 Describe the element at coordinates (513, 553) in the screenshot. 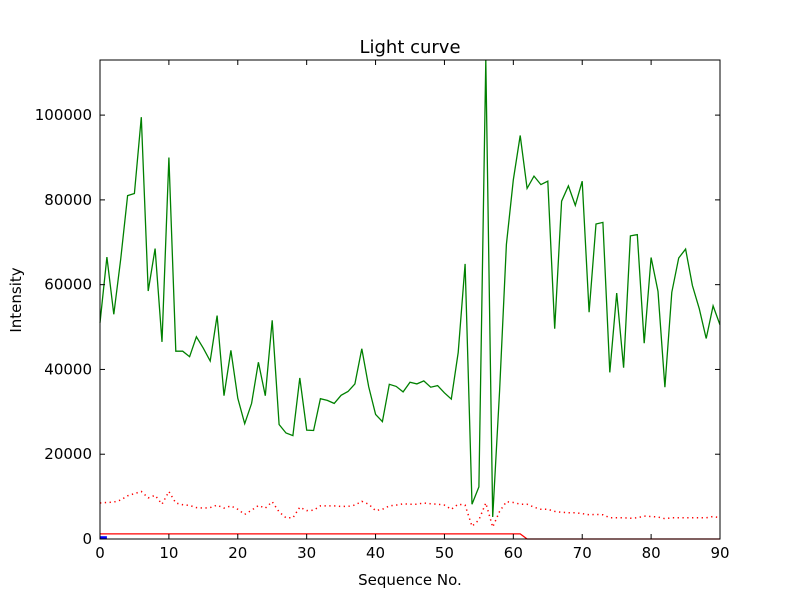

I see `x-tick-label: 60` at that location.